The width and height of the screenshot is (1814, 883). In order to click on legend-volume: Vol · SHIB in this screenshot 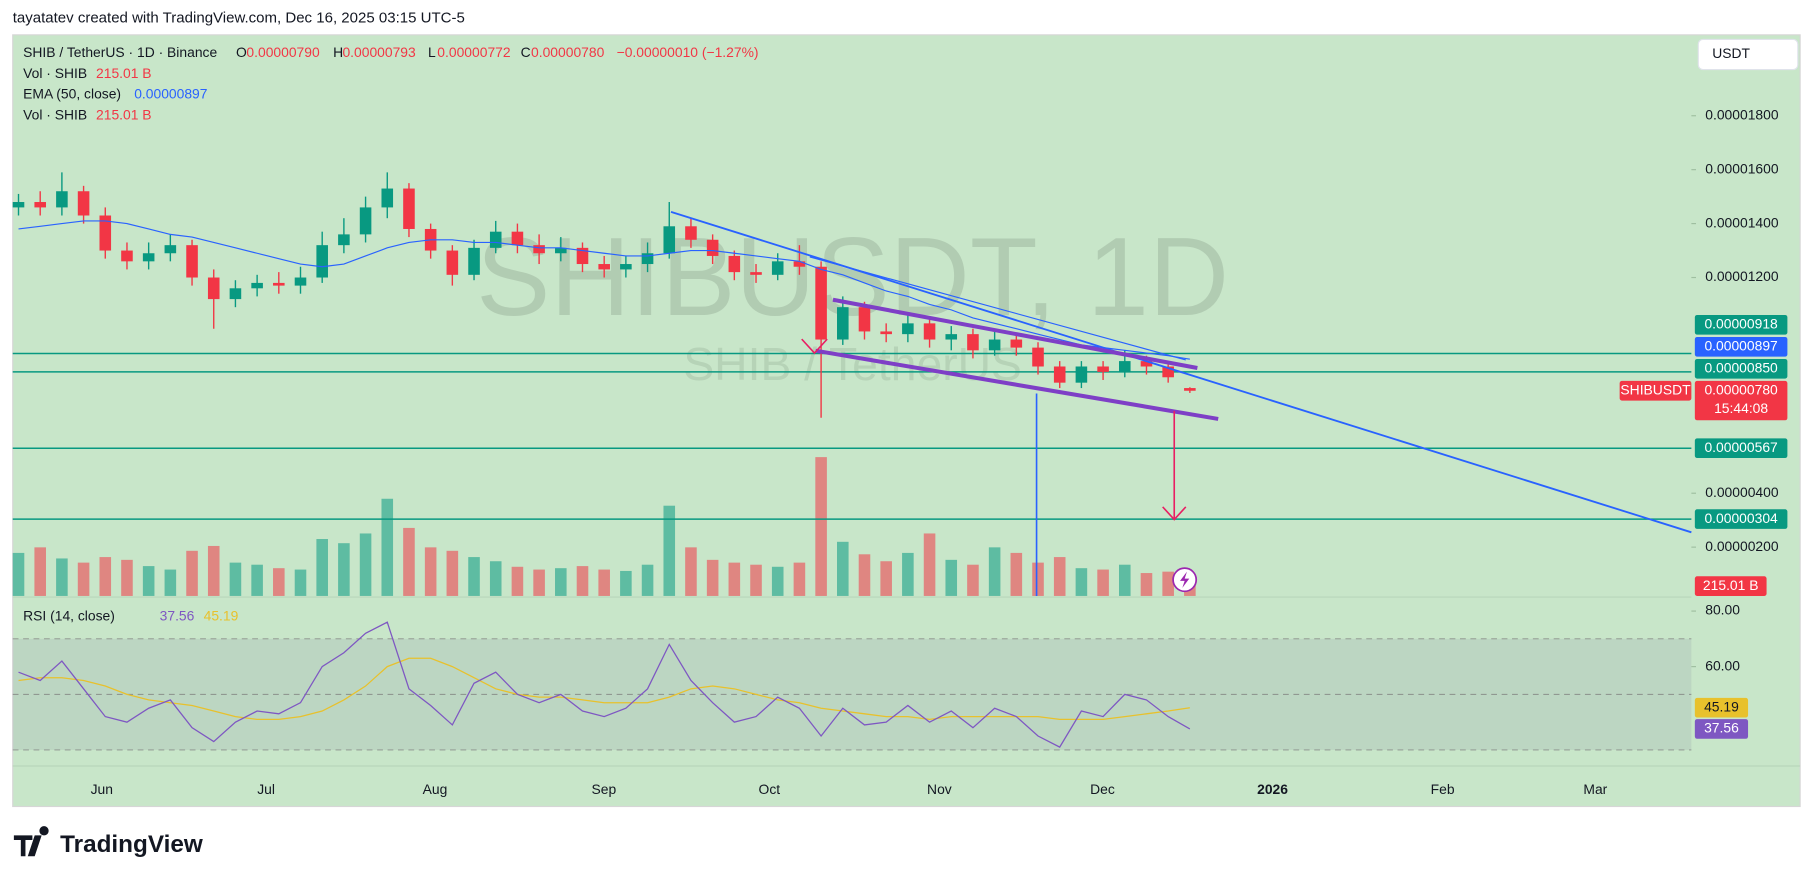, I will do `click(55, 115)`.